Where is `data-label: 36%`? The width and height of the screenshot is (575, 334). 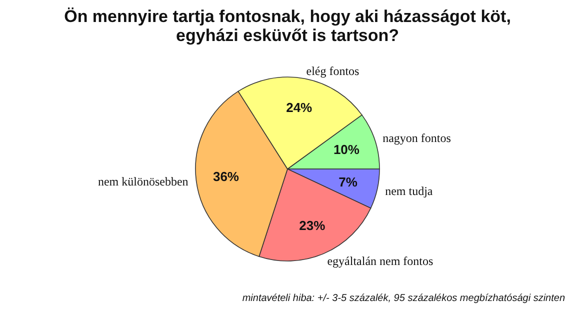
data-label: 36% is located at coordinates (226, 176).